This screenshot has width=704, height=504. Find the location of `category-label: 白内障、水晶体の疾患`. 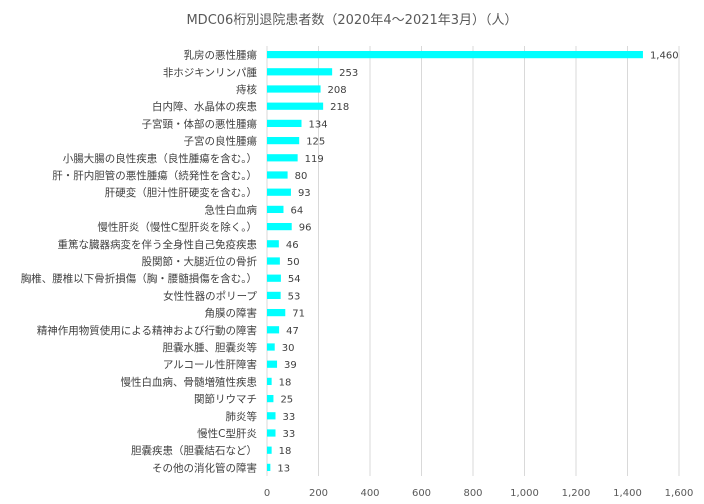

category-label: 白内障、水晶体の疾患 is located at coordinates (204, 106).